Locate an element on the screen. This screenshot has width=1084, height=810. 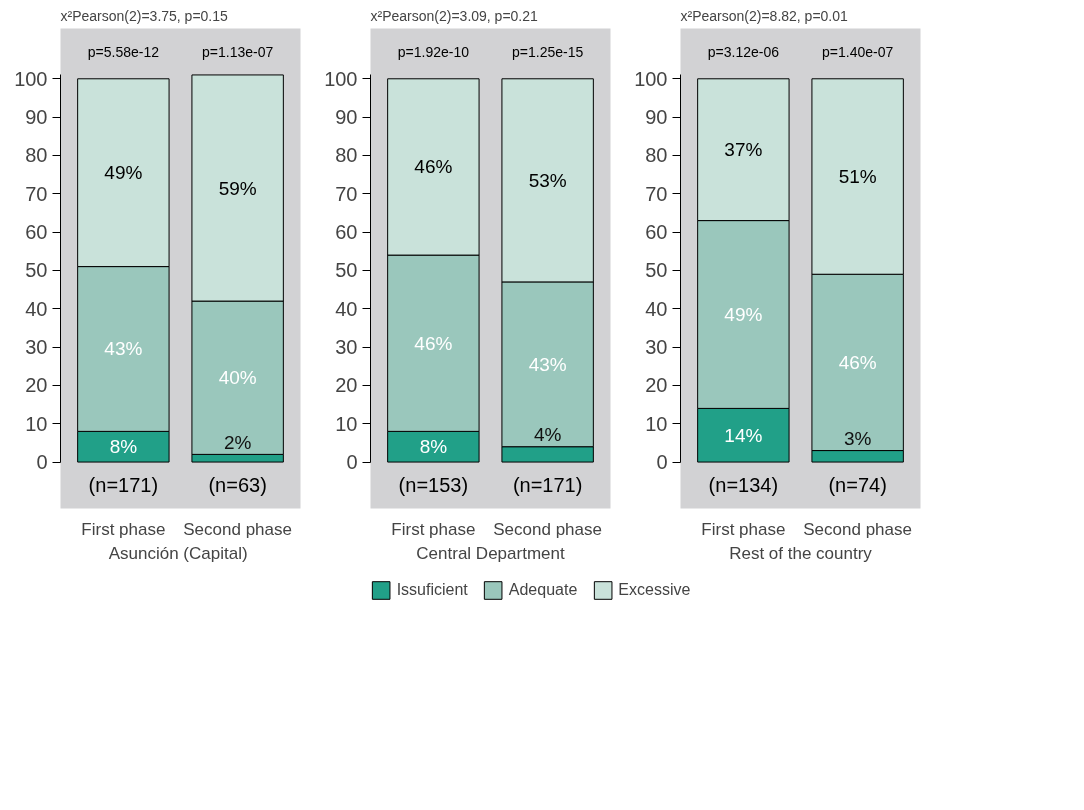
data-label: 37% is located at coordinates (743, 150).